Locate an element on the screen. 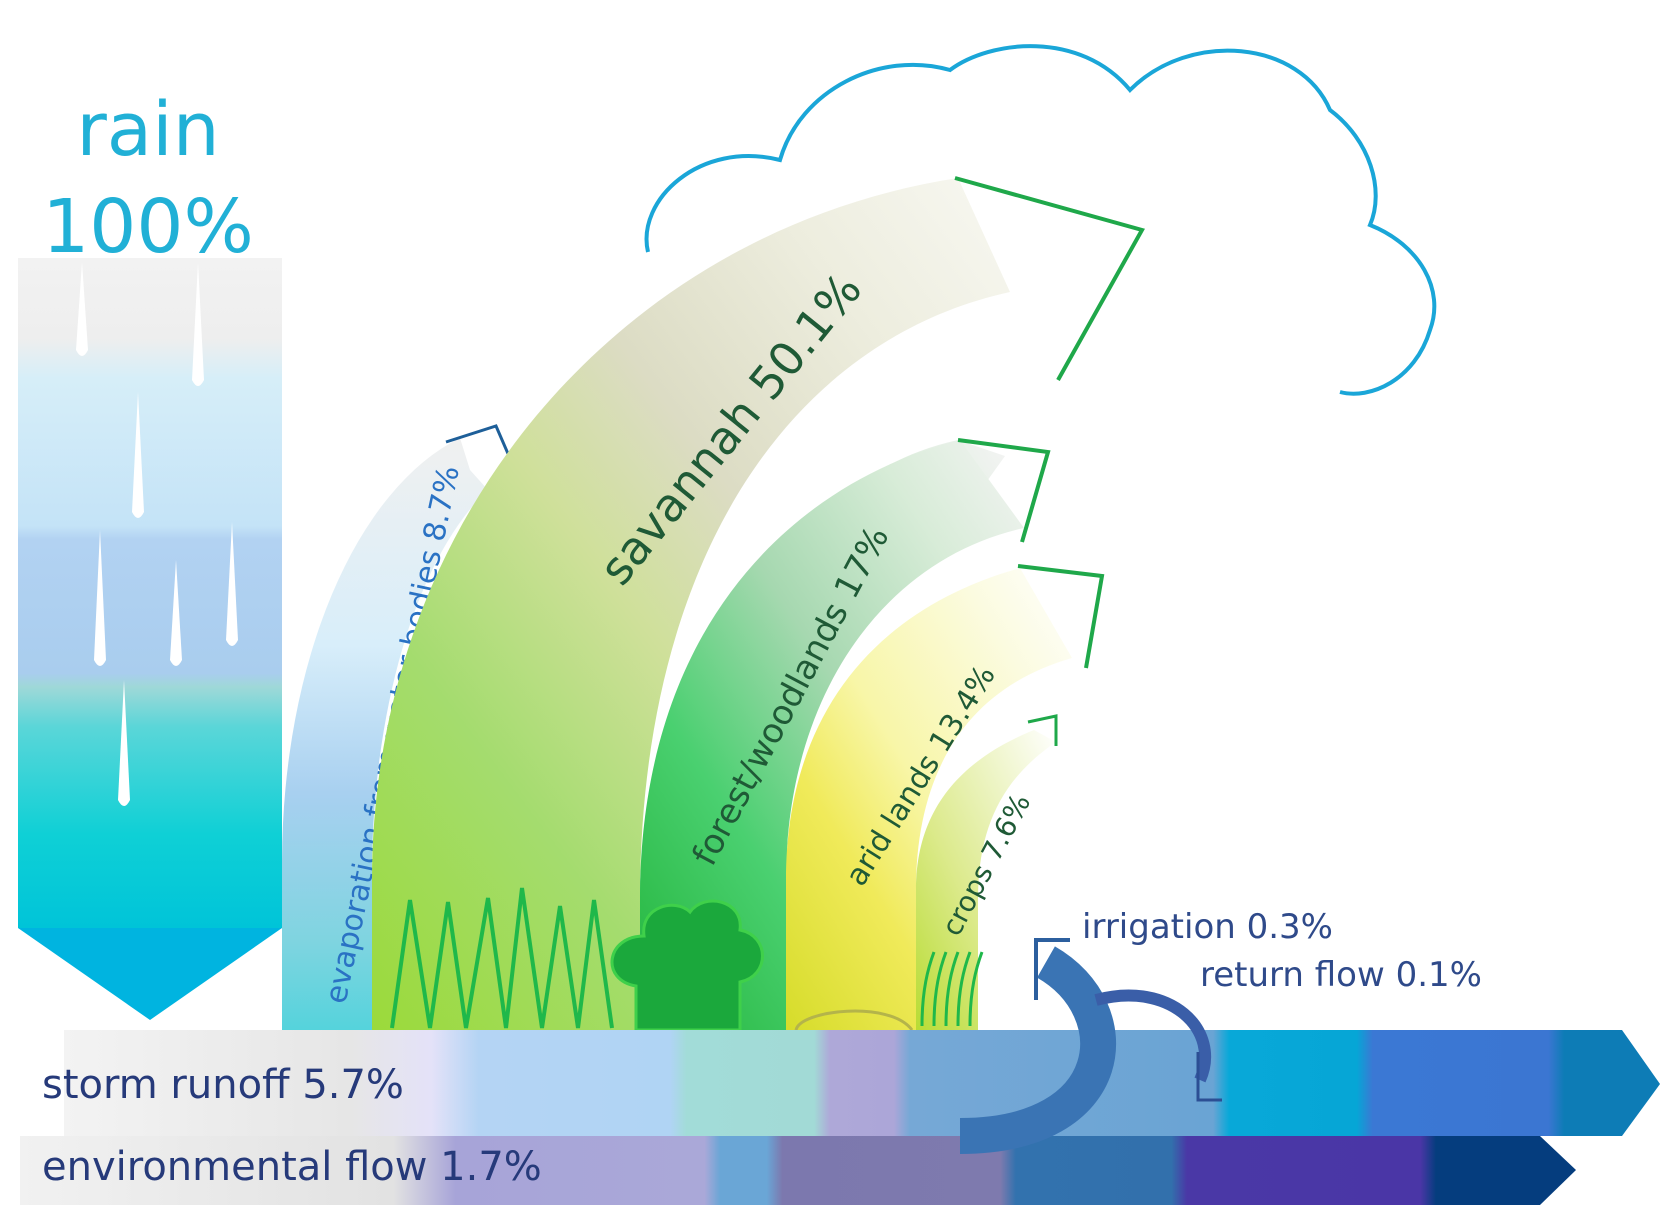 Image resolution: width=1663 pixels, height=1205 pixels. return-flow-label: return flow 0.1% is located at coordinates (1341, 975).